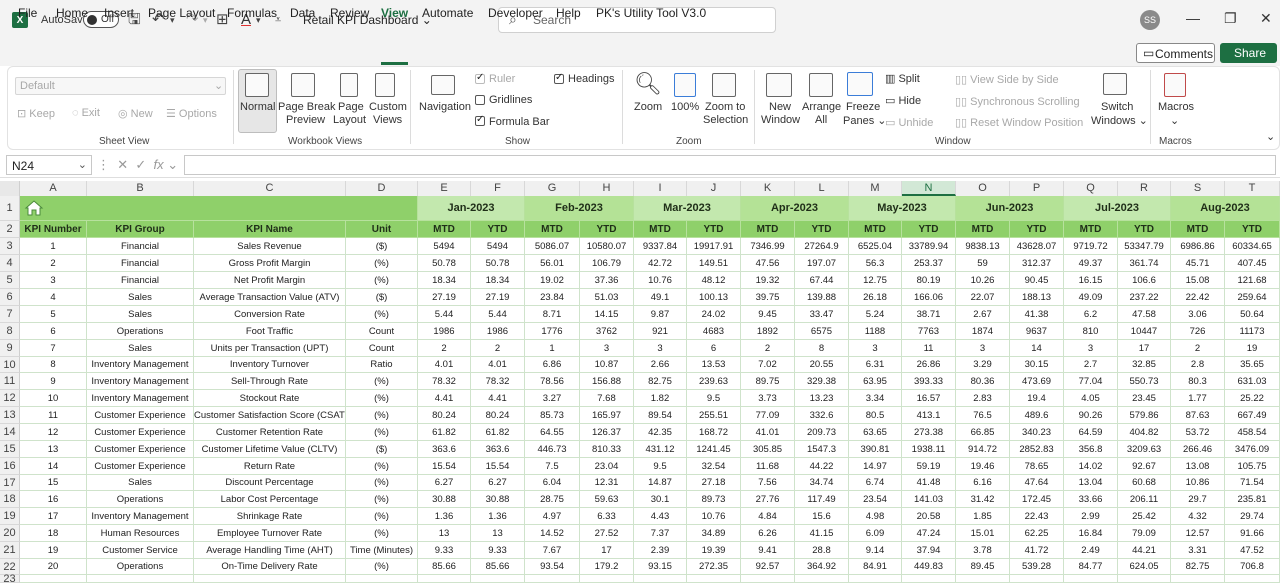  Describe the element at coordinates (1091, 499) in the screenshot. I see `table-cell: 33.66` at that location.